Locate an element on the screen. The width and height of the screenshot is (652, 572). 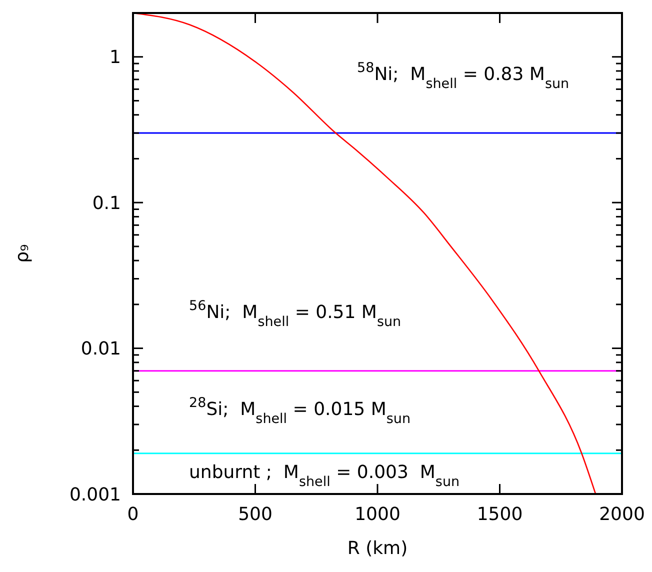
annotation: $^{58}$Ni; M$_{shell}$ = 0.83 M$_{sun}$ is located at coordinates (463, 76).